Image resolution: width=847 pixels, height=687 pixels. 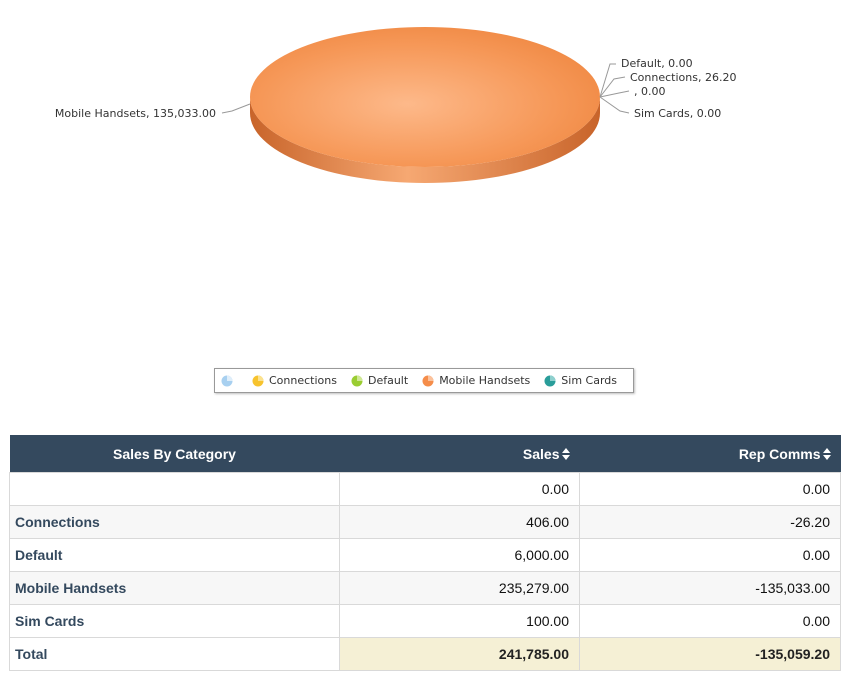 What do you see at coordinates (779, 453) in the screenshot?
I see `header-rep-comms-label: Rep Comms` at bounding box center [779, 453].